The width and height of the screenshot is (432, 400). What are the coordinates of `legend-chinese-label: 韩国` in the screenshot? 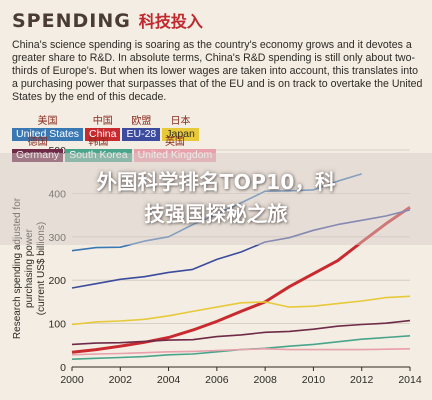 It's located at (98, 142).